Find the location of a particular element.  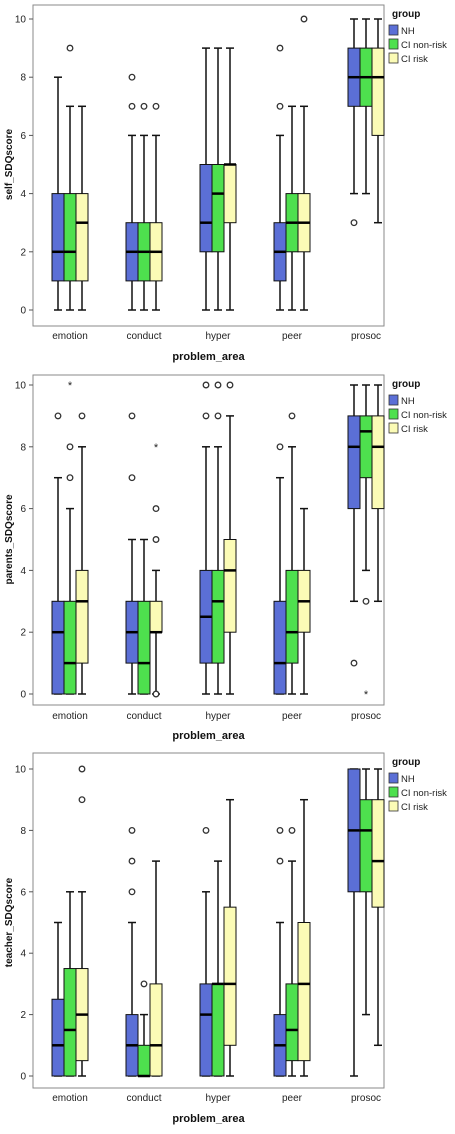

x-tick-label: prosoc is located at coordinates (366, 1098).